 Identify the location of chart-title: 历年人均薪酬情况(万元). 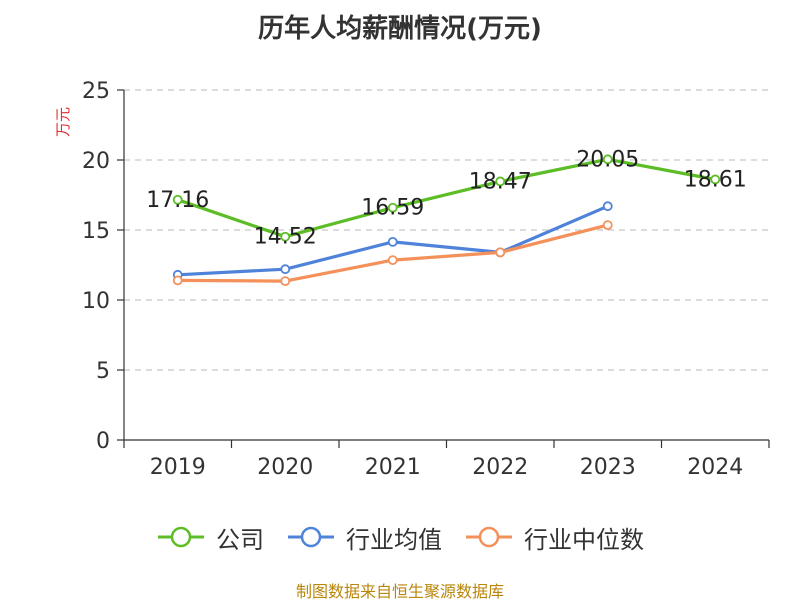
(400, 29).